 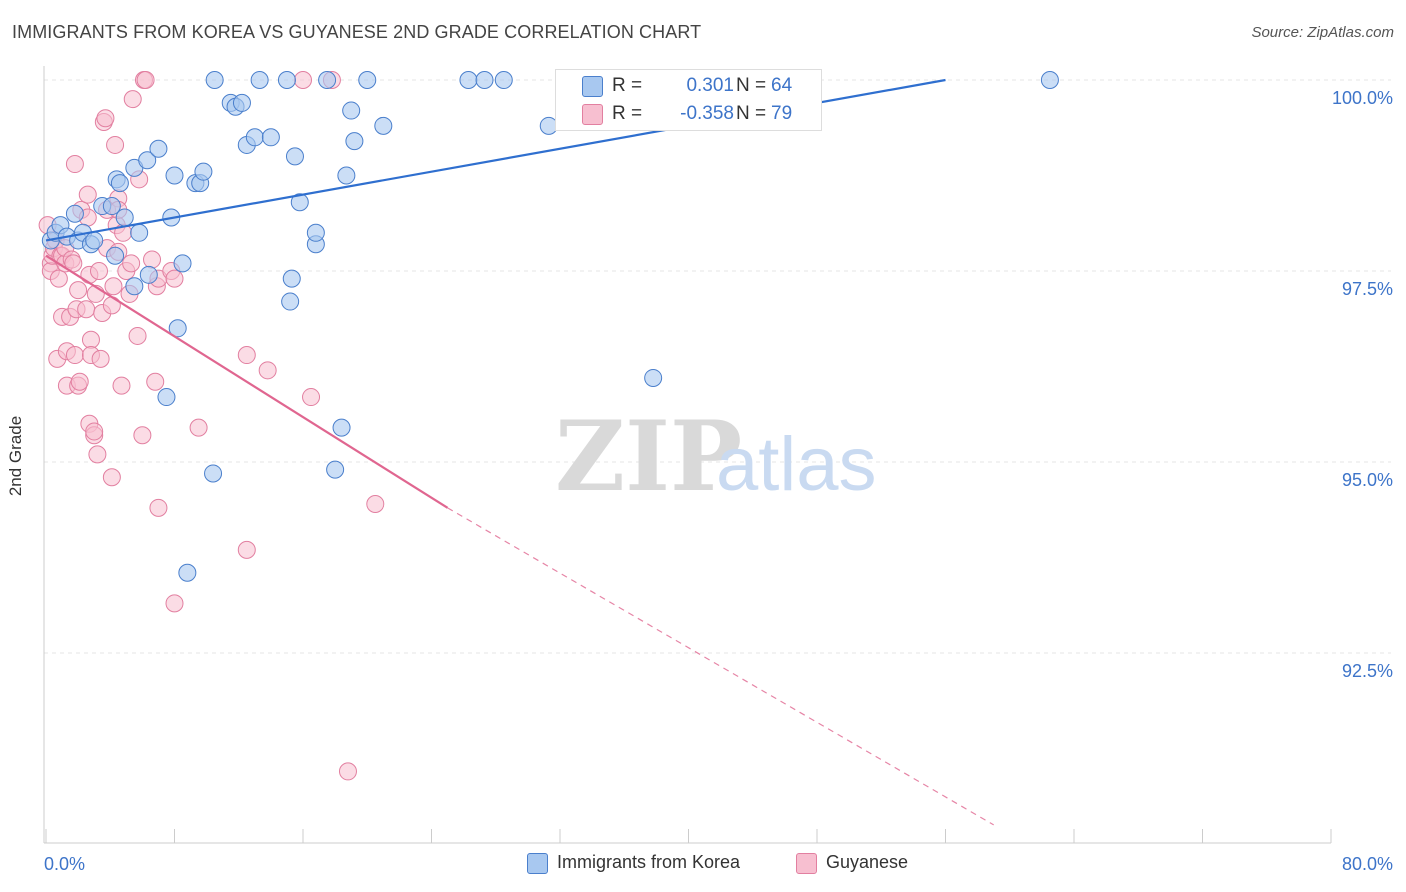 I want to click on guyanese-swatch, so click(x=592, y=114).